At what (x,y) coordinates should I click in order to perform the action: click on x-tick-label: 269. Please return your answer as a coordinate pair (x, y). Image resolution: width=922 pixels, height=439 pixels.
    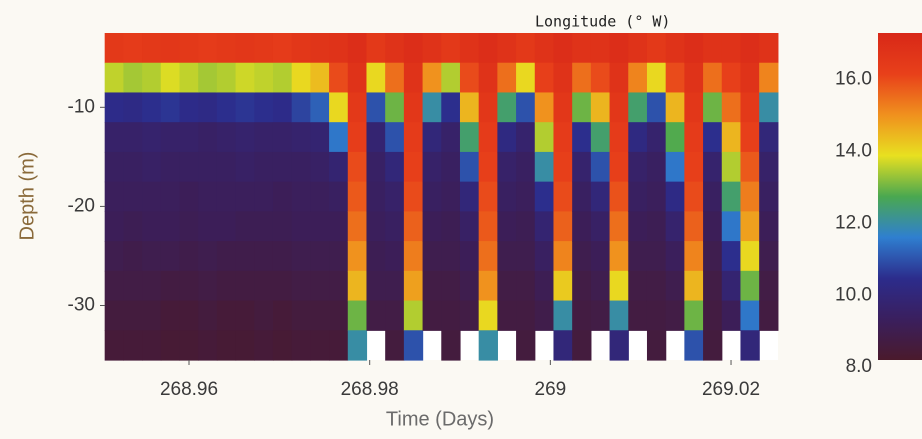
    Looking at the image, I should click on (551, 389).